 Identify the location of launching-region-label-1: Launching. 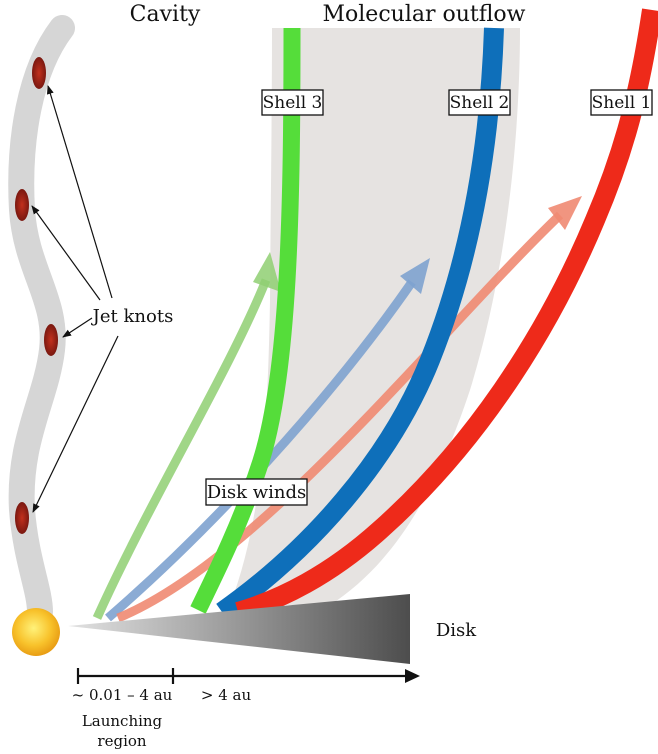
(122, 721).